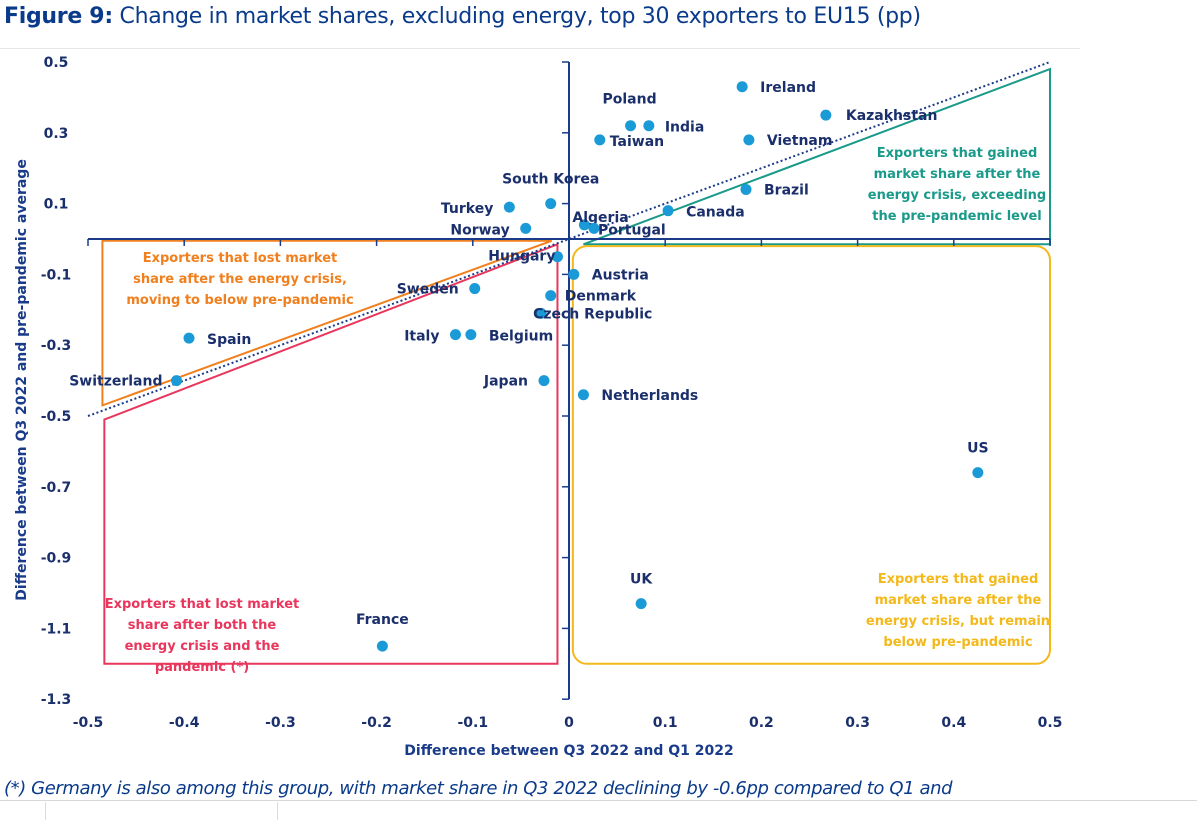 This screenshot has height=820, width=1197. Describe the element at coordinates (202, 667) in the screenshot. I see `annotation-line: pandemic (*)` at that location.